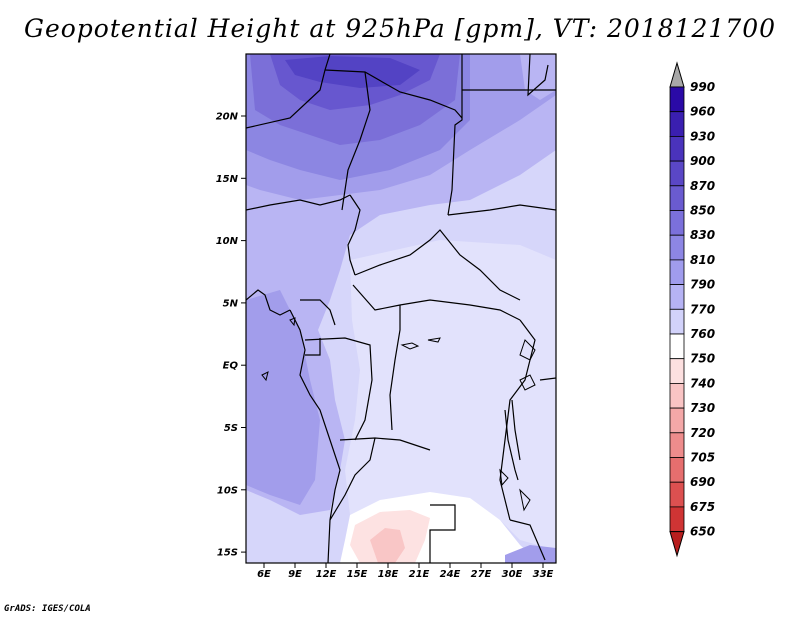 This screenshot has width=800, height=618. What do you see at coordinates (419, 574) in the screenshot?
I see `lon-tick-label: 21E` at bounding box center [419, 574].